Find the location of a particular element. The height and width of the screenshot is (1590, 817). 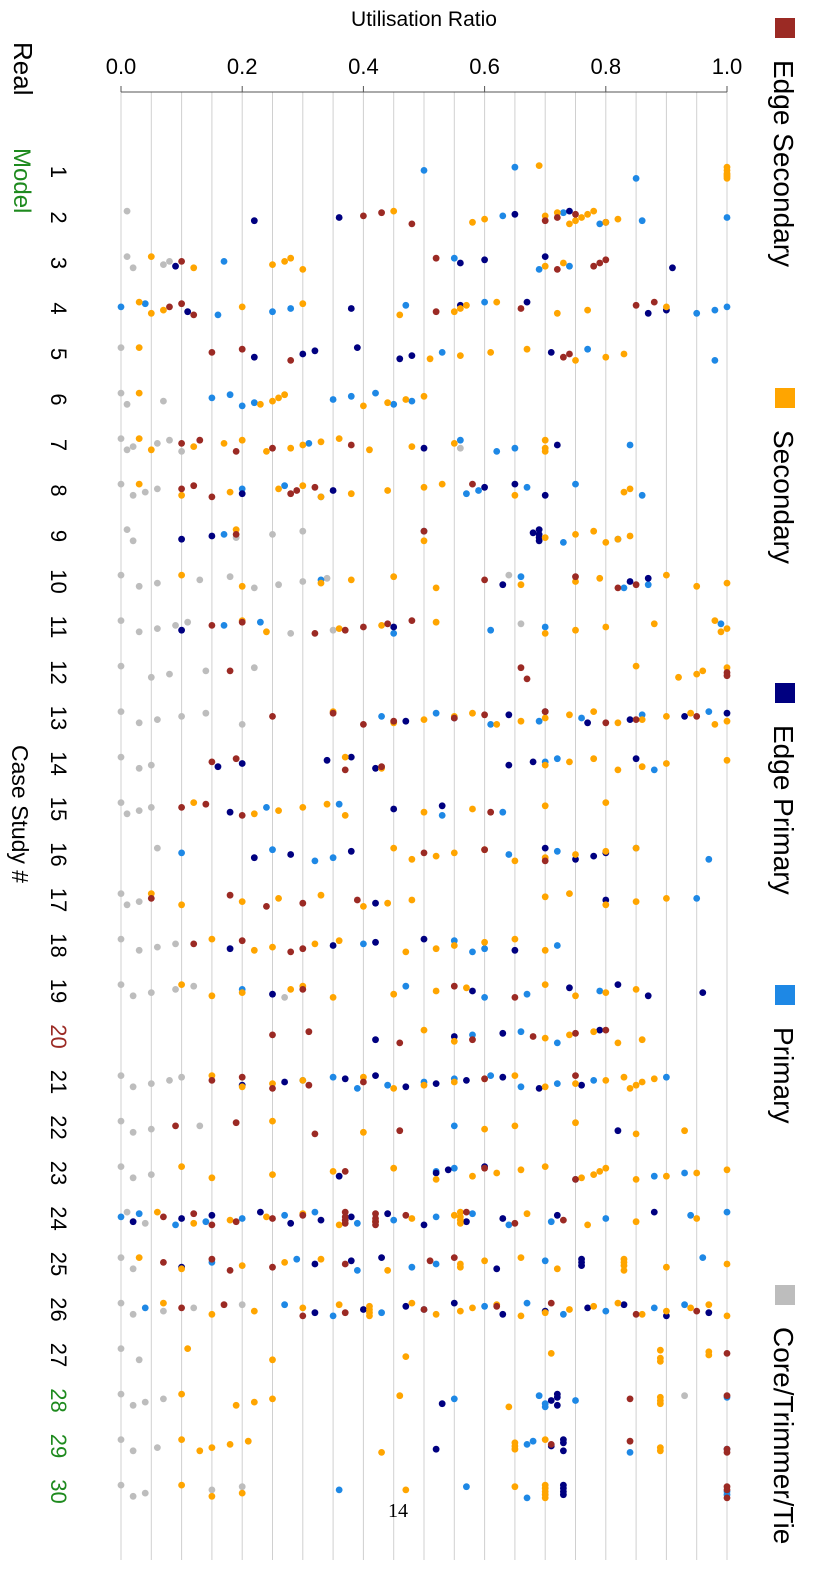

case-label: 25 is located at coordinates (58, 1264).